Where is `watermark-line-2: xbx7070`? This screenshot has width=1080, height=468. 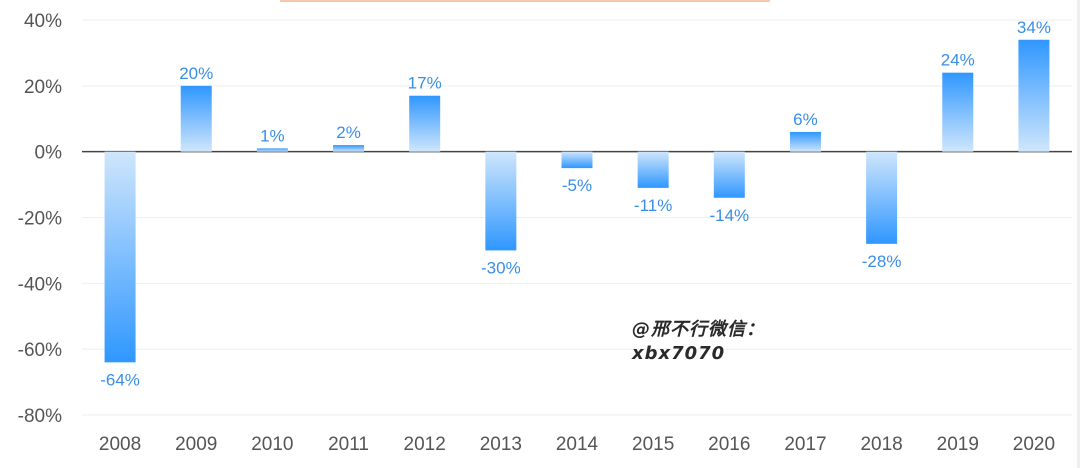 watermark-line-2: xbx7070 is located at coordinates (679, 353).